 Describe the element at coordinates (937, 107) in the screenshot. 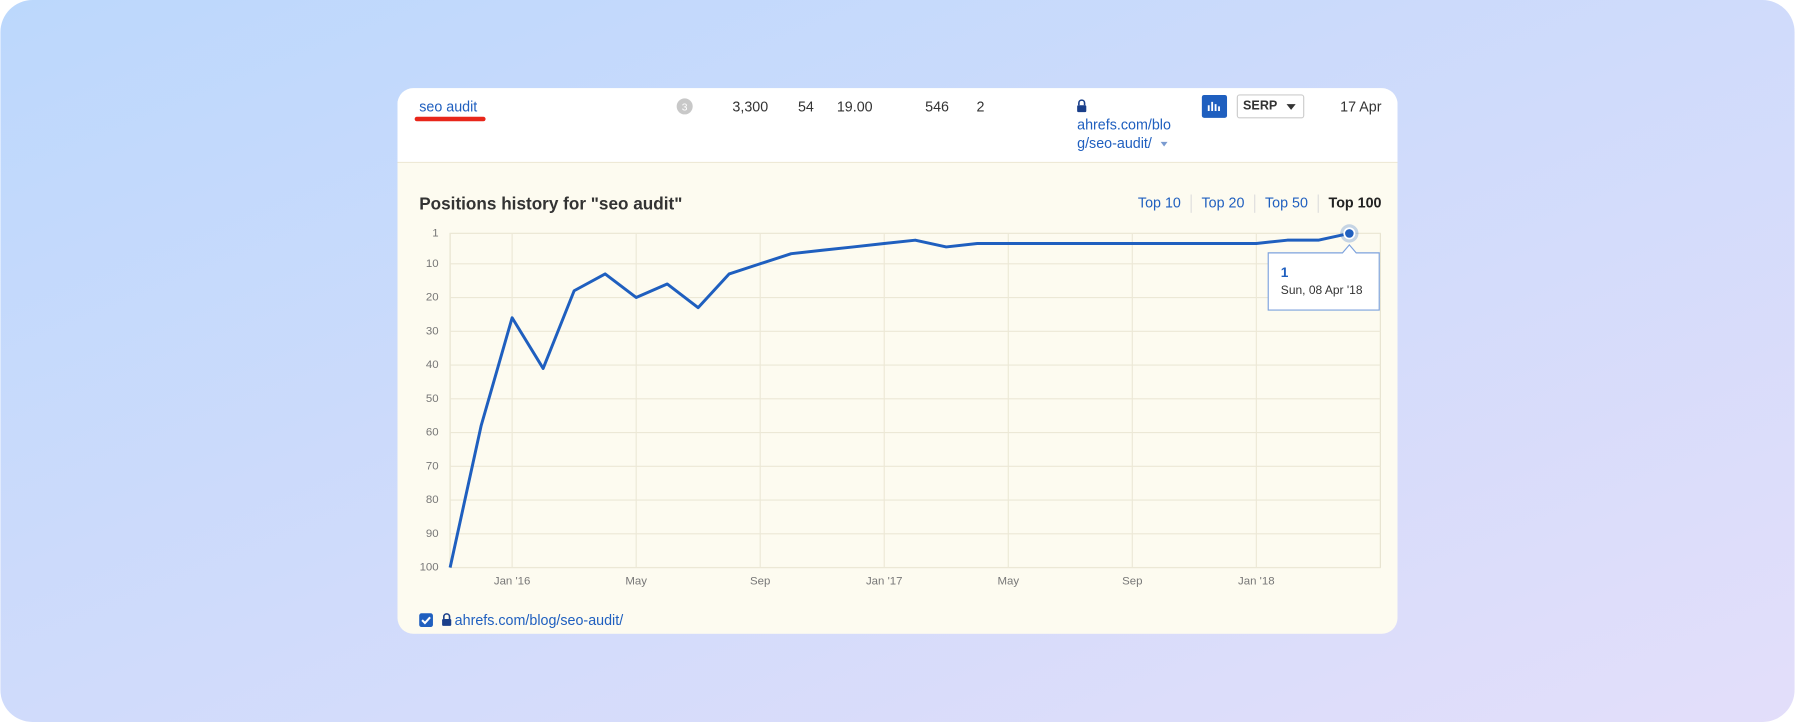

I see `traffic: 546` at that location.